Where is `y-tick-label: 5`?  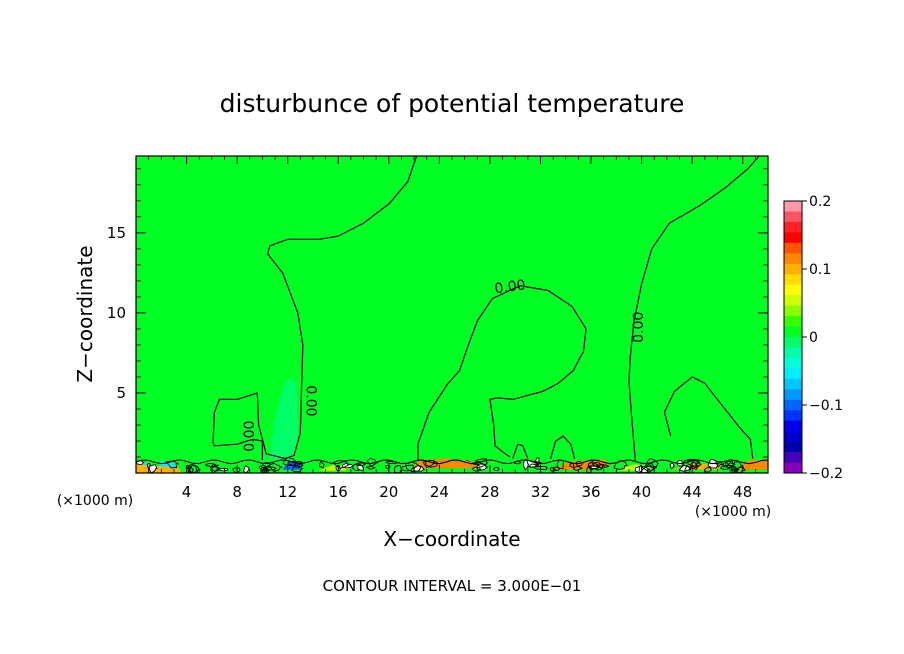 y-tick-label: 5 is located at coordinates (121, 393).